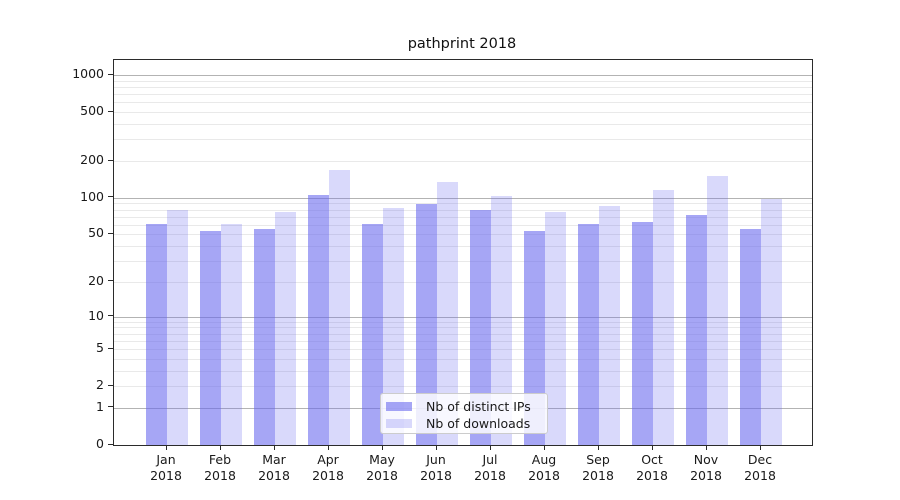 The width and height of the screenshot is (900, 500). I want to click on bar-ips-apr, so click(318, 320).